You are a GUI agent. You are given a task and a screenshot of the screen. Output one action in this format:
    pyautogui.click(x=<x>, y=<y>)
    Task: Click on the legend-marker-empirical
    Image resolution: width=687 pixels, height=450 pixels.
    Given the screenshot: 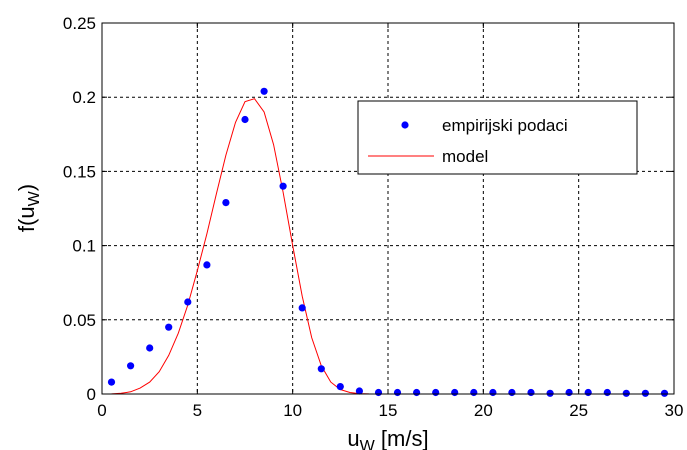 What is the action you would take?
    pyautogui.click(x=405, y=125)
    